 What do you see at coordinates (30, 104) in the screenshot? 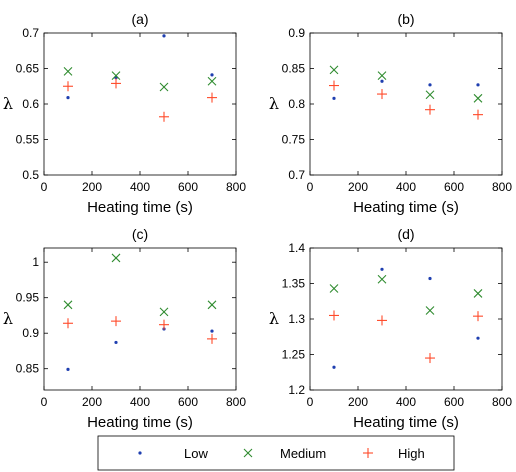
I see `y-tick-label: 0.6` at bounding box center [30, 104].